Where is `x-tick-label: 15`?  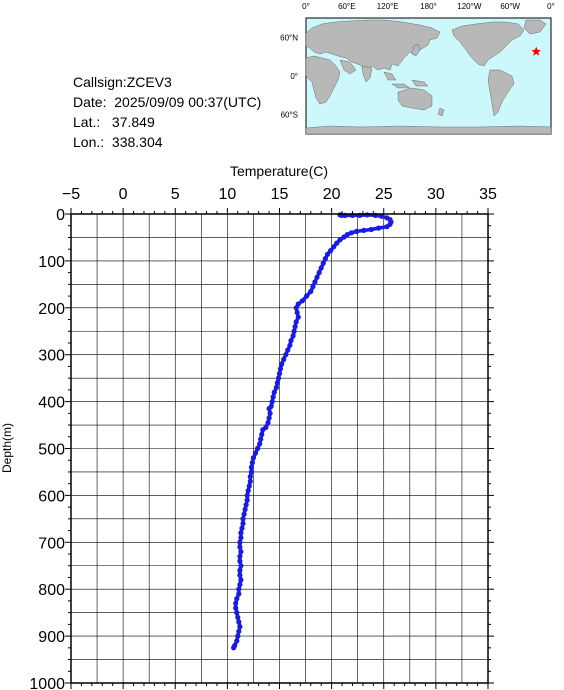
x-tick-label: 15 is located at coordinates (280, 194).